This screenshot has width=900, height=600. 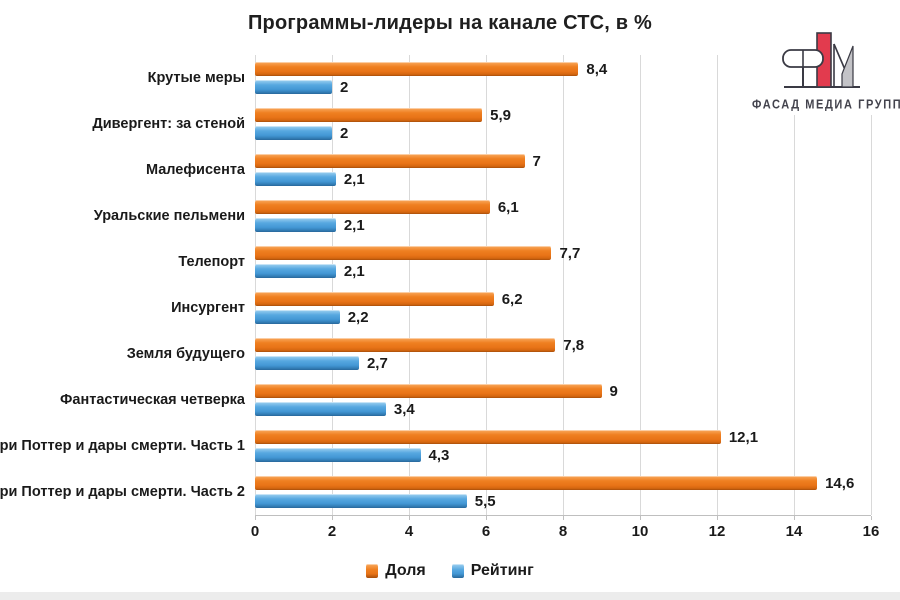 What do you see at coordinates (794, 531) in the screenshot?
I see `x-tick-label: 14` at bounding box center [794, 531].